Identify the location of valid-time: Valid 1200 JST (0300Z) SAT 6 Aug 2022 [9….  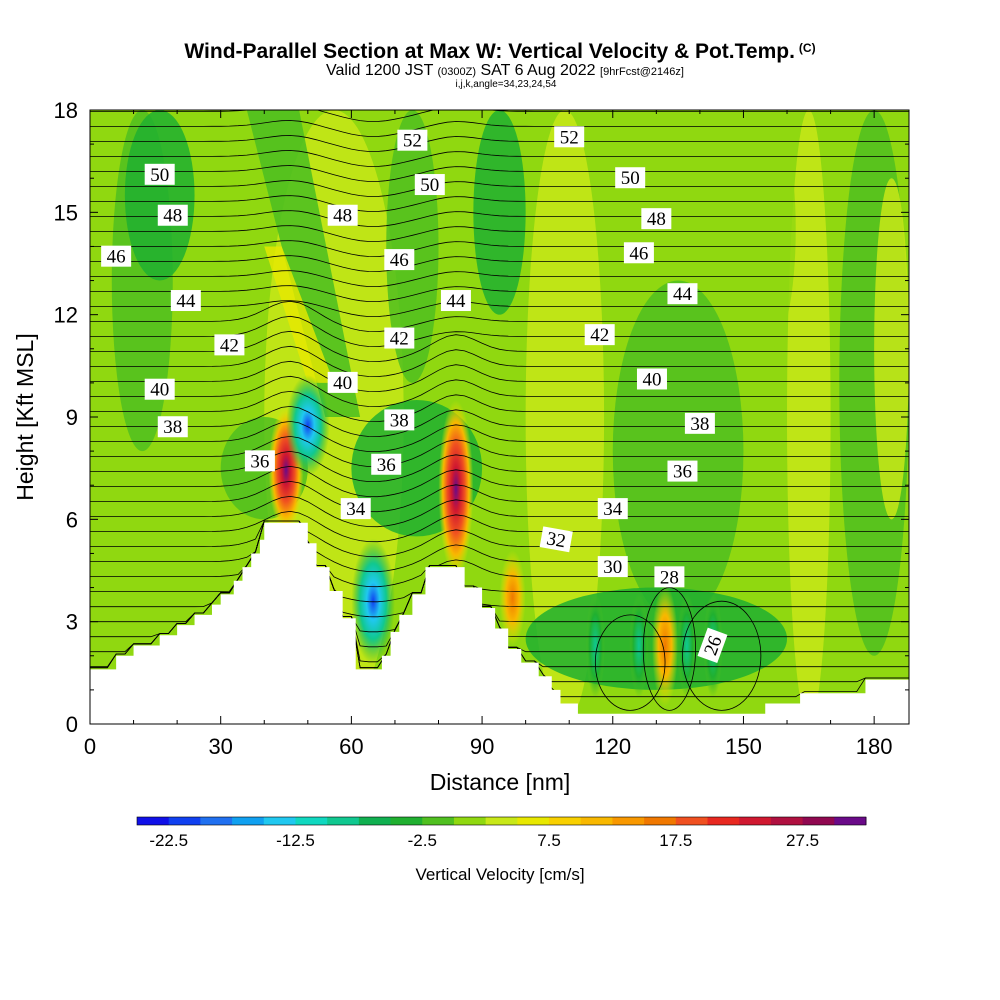
(505, 70).